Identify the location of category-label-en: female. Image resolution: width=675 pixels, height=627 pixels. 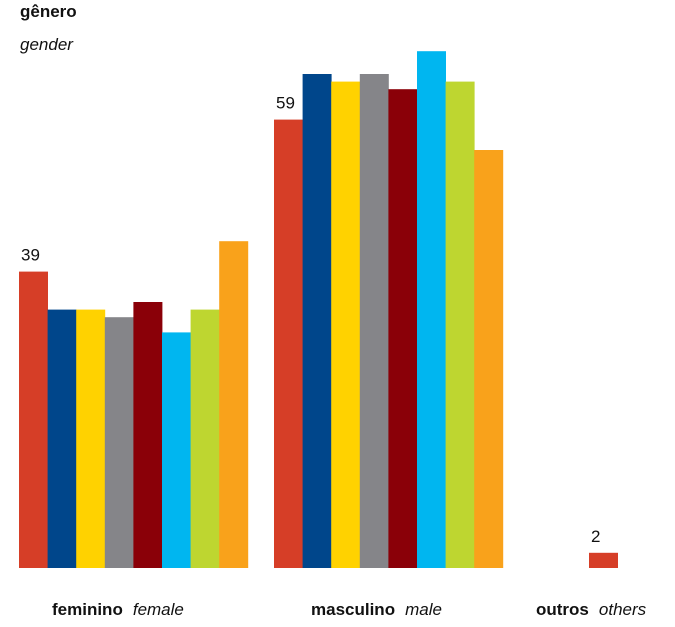
(158, 609).